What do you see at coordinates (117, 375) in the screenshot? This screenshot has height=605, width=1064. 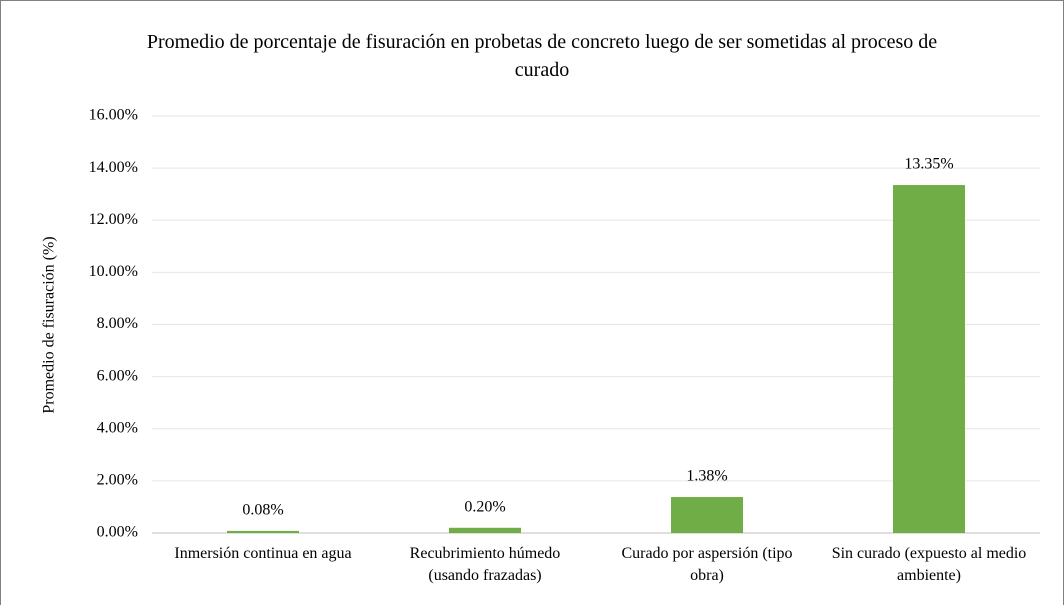 I see `y-tick-label: 6.00%` at bounding box center [117, 375].